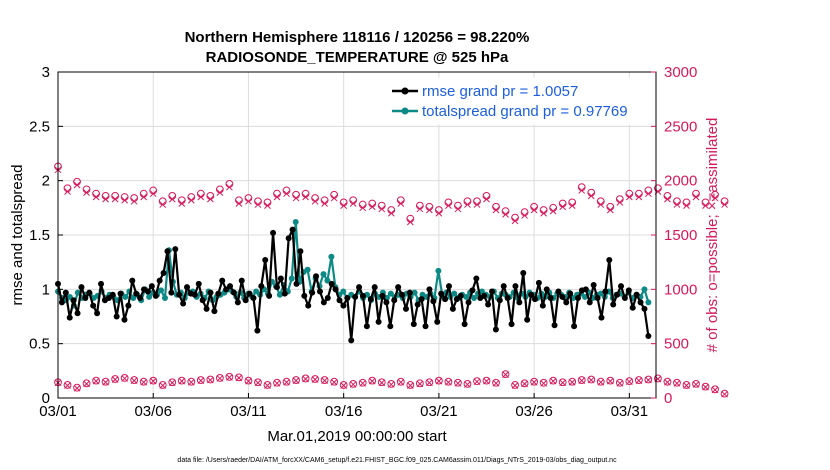 The image size is (830, 470). I want to click on y-right-tick-label: 500, so click(676, 344).